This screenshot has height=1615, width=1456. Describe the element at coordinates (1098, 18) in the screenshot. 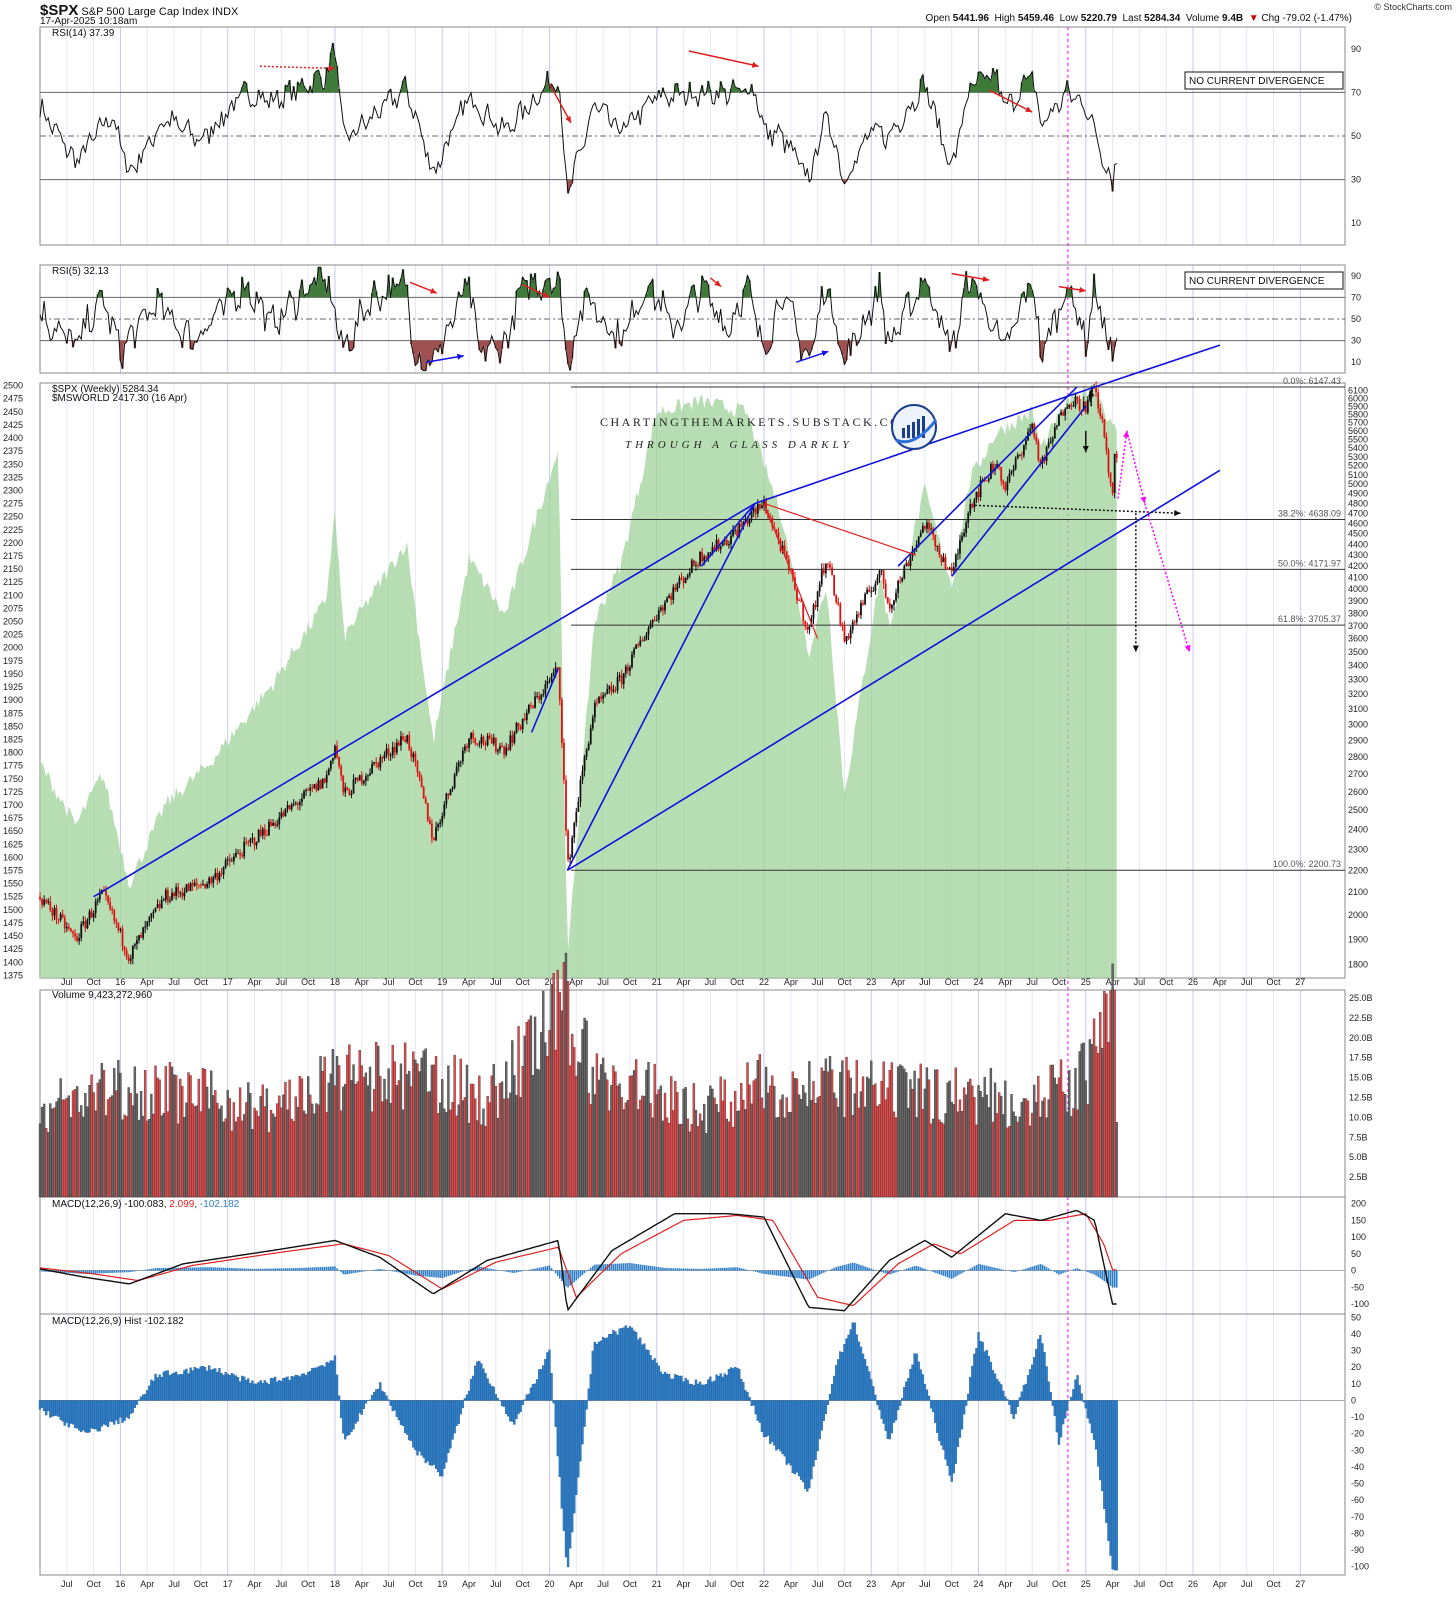

I see `low-value: 5220.79` at that location.